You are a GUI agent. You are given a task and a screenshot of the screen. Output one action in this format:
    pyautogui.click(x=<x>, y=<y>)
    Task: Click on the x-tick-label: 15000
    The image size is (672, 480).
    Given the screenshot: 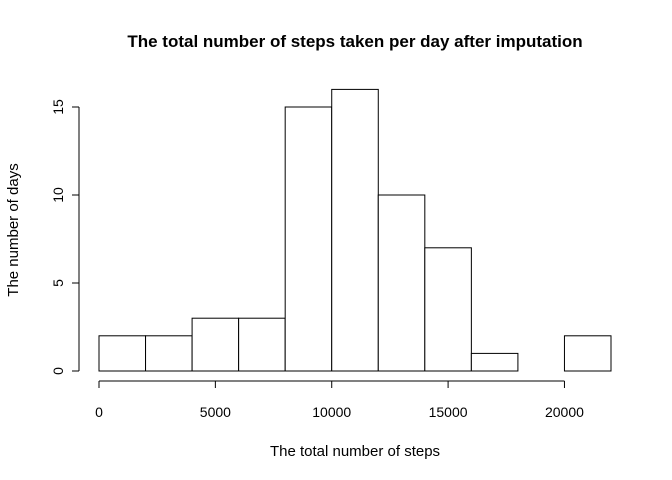 What is the action you would take?
    pyautogui.click(x=448, y=412)
    